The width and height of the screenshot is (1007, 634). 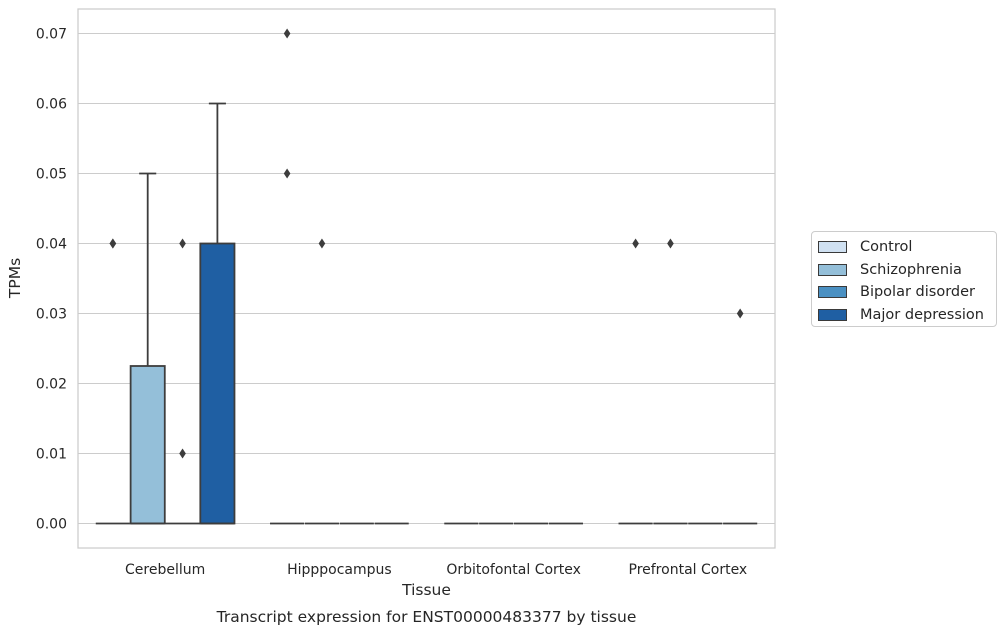 What do you see at coordinates (339, 570) in the screenshot?
I see `x-tick-label: Hipppocampus` at bounding box center [339, 570].